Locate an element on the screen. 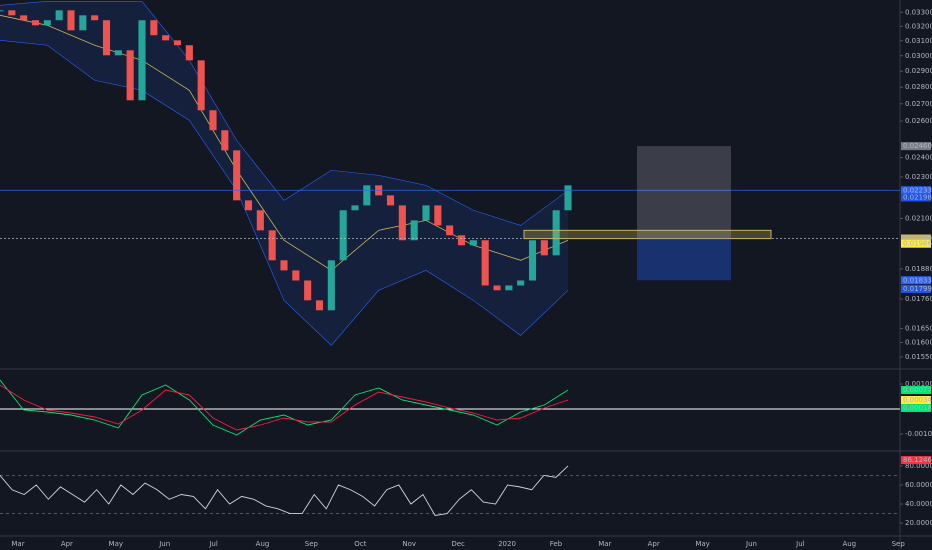 The image size is (932, 550). price-badge-label: 0.000776 is located at coordinates (917, 390).